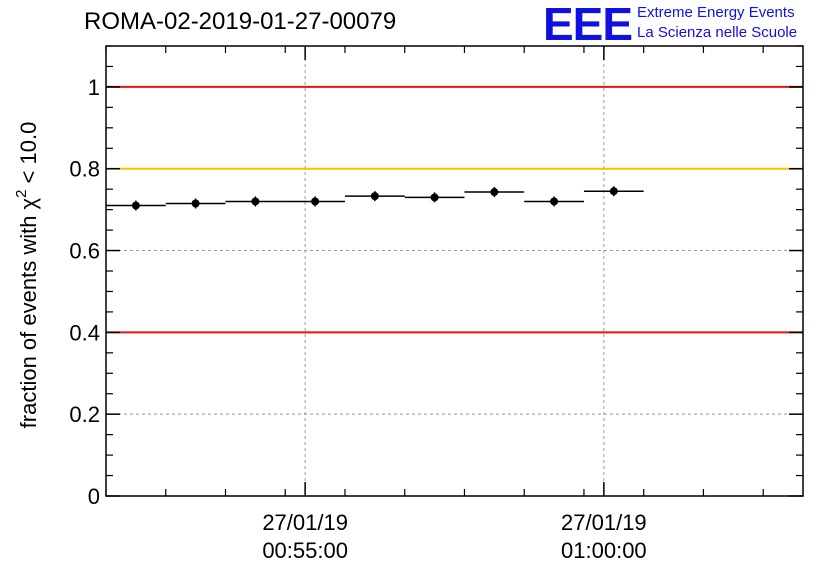  What do you see at coordinates (716, 12) in the screenshot?
I see `logo-line-1: Extreme Energy Events` at bounding box center [716, 12].